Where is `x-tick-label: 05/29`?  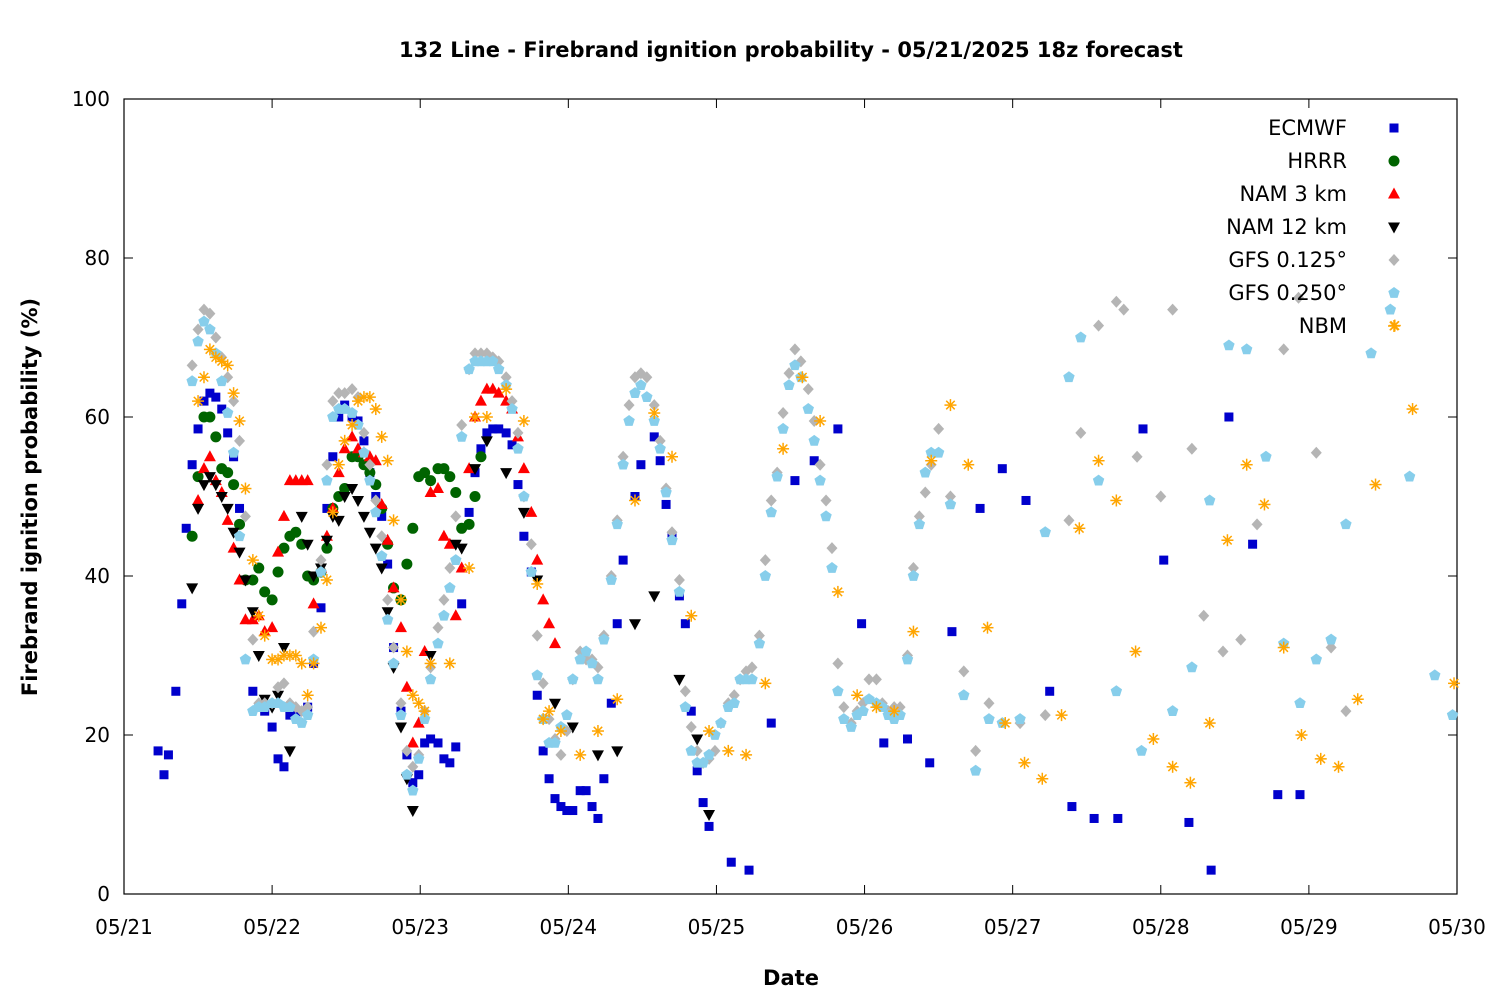
x-tick-label: 05/29 is located at coordinates (1309, 927).